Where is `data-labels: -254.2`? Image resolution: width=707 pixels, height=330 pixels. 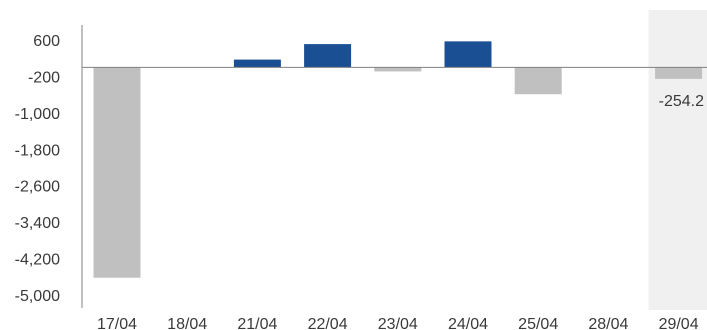
data-labels: -254.2 is located at coordinates (681, 101).